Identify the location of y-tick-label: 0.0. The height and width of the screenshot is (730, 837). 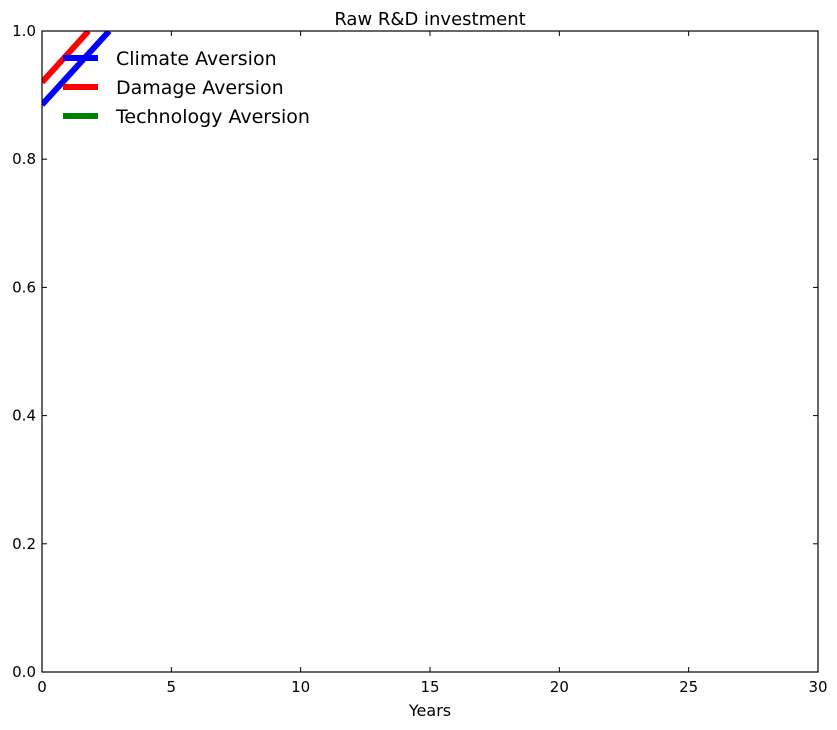
(24, 672).